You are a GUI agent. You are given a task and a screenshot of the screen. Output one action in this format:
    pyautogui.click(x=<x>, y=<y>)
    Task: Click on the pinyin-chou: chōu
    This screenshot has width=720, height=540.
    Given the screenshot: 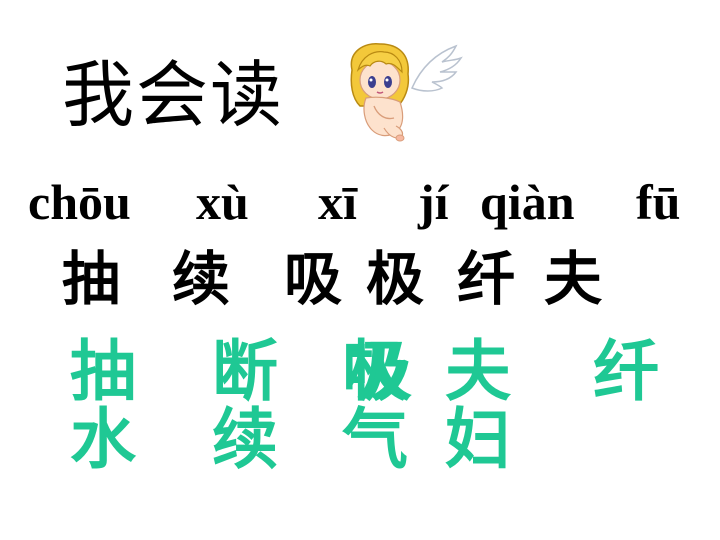 What is the action you would take?
    pyautogui.click(x=79, y=202)
    